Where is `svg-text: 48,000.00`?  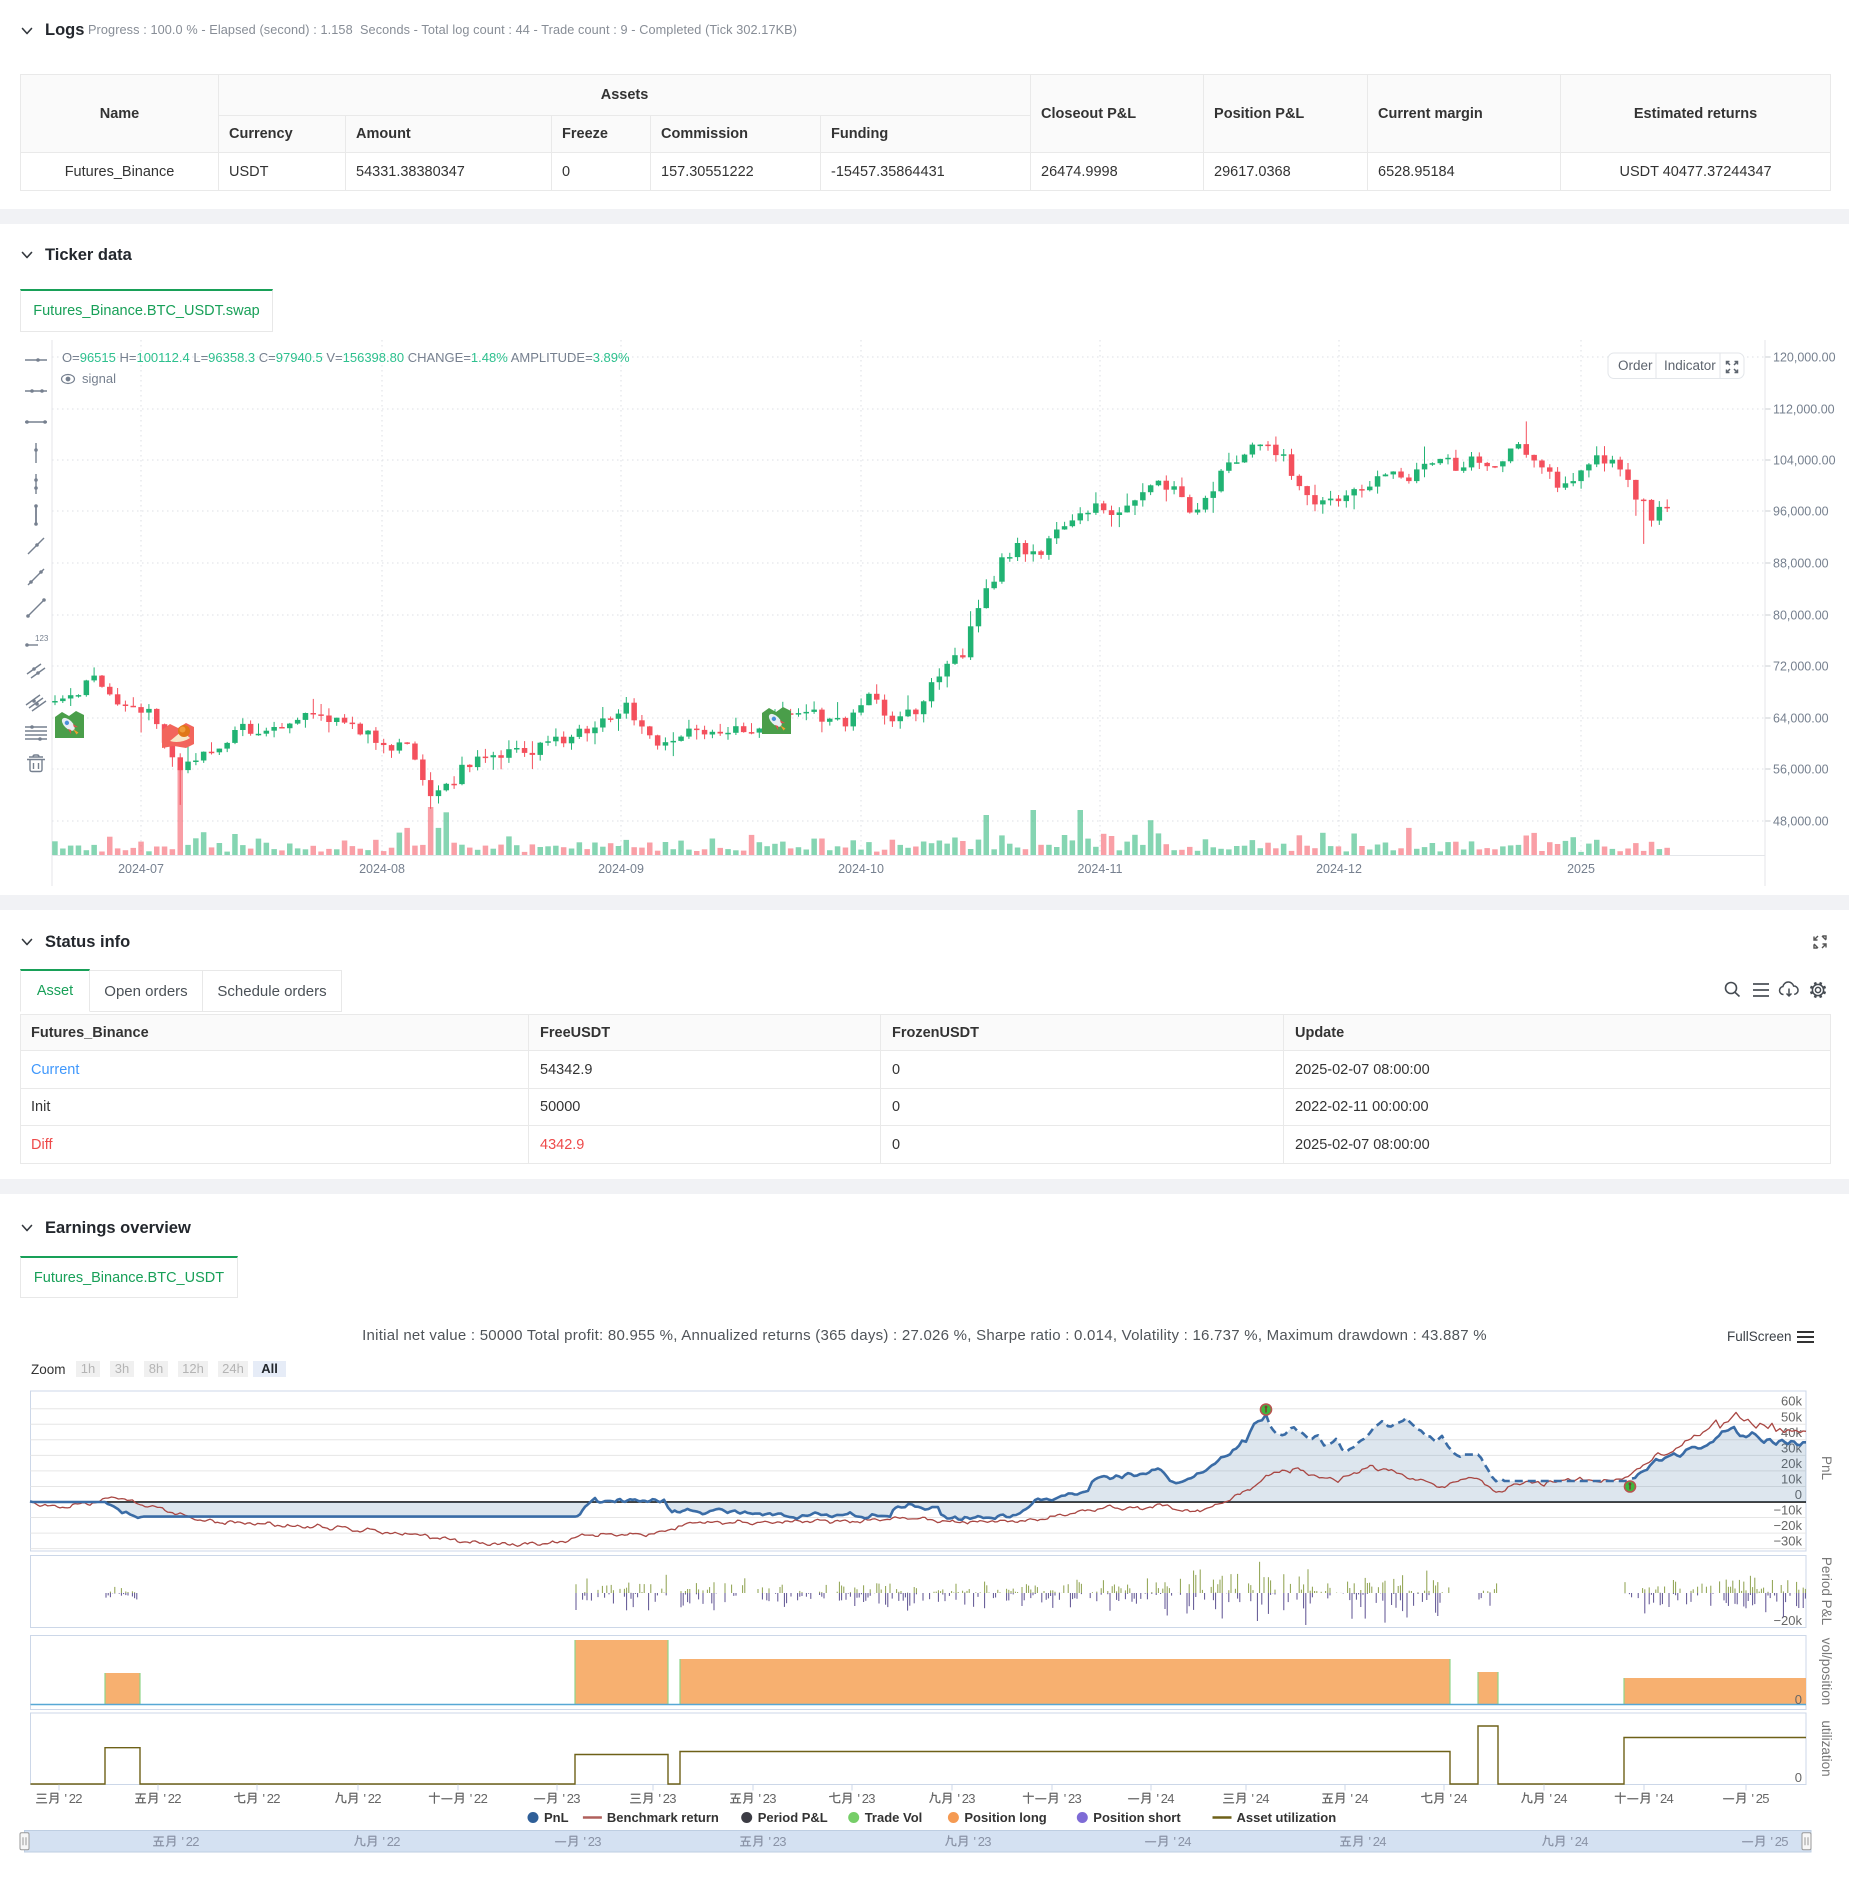
svg-text: 48,000.00 is located at coordinates (1801, 822).